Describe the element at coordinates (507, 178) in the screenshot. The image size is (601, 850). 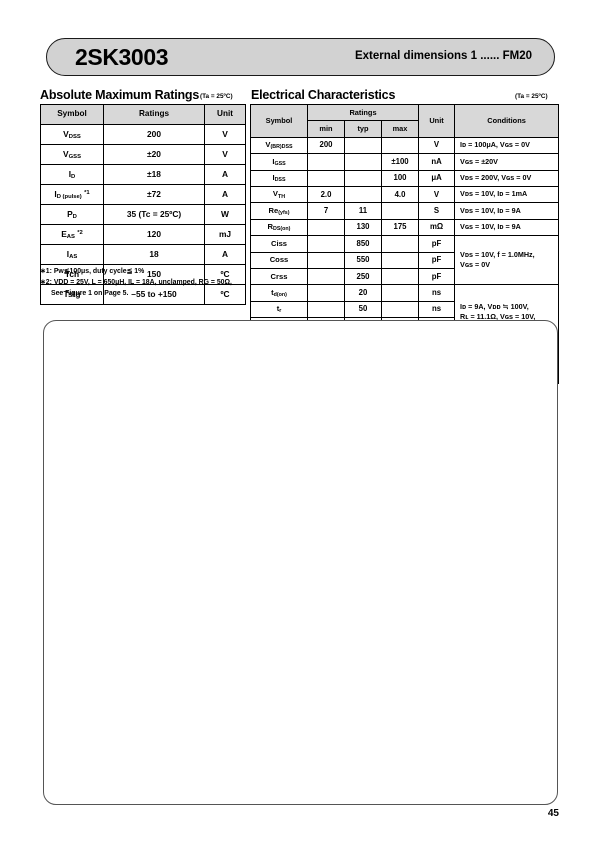
I see `cell-conditions: Vᴅs = 200V, Vɢs = 0V` at that location.